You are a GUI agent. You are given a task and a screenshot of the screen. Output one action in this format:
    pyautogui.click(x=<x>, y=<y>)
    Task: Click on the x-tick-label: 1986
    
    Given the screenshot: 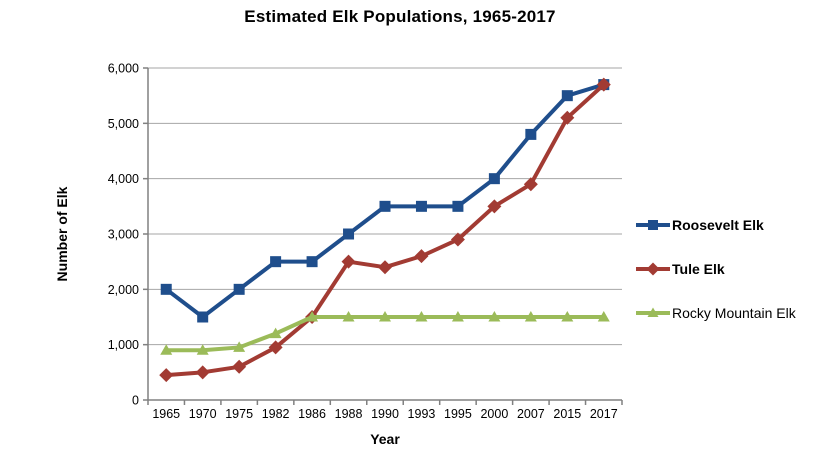 What is the action you would take?
    pyautogui.click(x=312, y=414)
    